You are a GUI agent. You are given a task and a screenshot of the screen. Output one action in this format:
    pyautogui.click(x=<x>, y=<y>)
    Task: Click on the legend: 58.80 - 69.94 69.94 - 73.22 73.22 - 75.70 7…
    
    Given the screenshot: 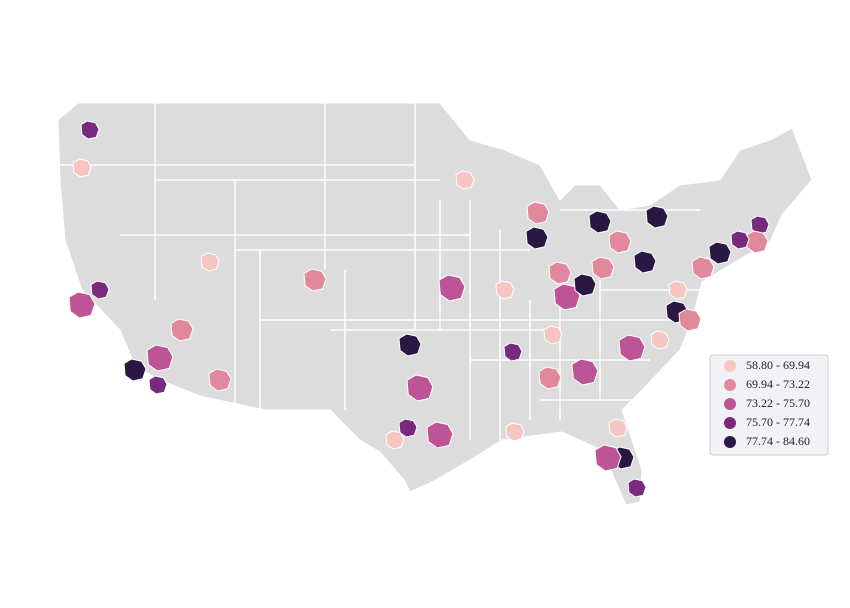 What is the action you would take?
    pyautogui.click(x=769, y=405)
    